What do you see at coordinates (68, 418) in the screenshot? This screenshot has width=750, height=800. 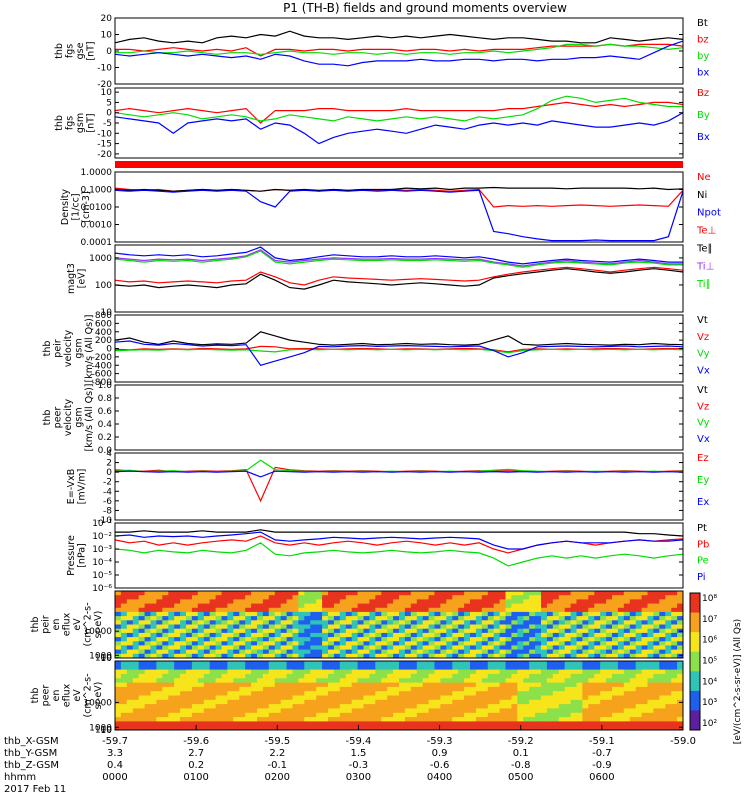 I see `y-axis-label: thbpeervelocitygsm[km/s (All Qs)]` at bounding box center [68, 418].